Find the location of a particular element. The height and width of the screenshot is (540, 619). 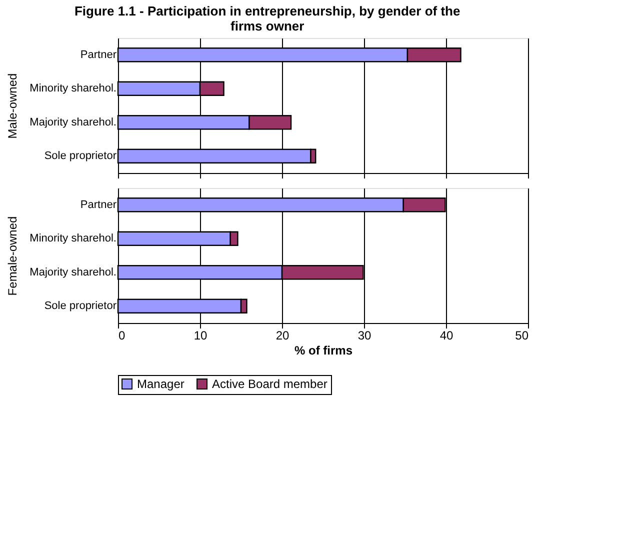

legend-label: Manager is located at coordinates (160, 384).